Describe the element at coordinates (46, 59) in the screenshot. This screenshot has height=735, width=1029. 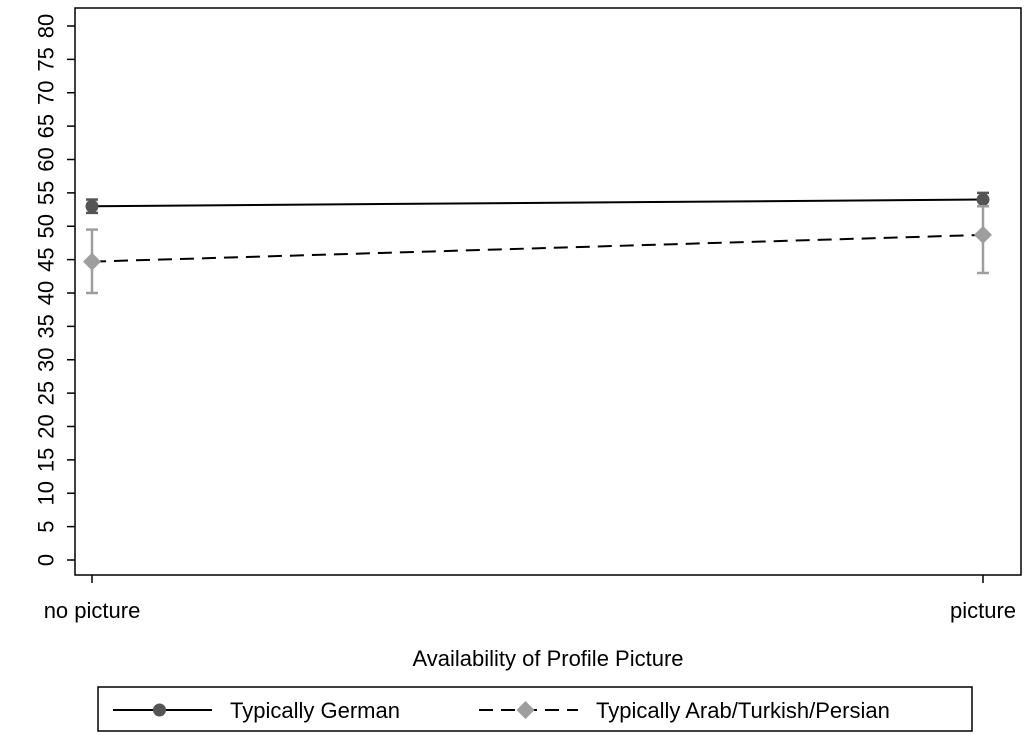
I see `y-tick-label: 75` at that location.